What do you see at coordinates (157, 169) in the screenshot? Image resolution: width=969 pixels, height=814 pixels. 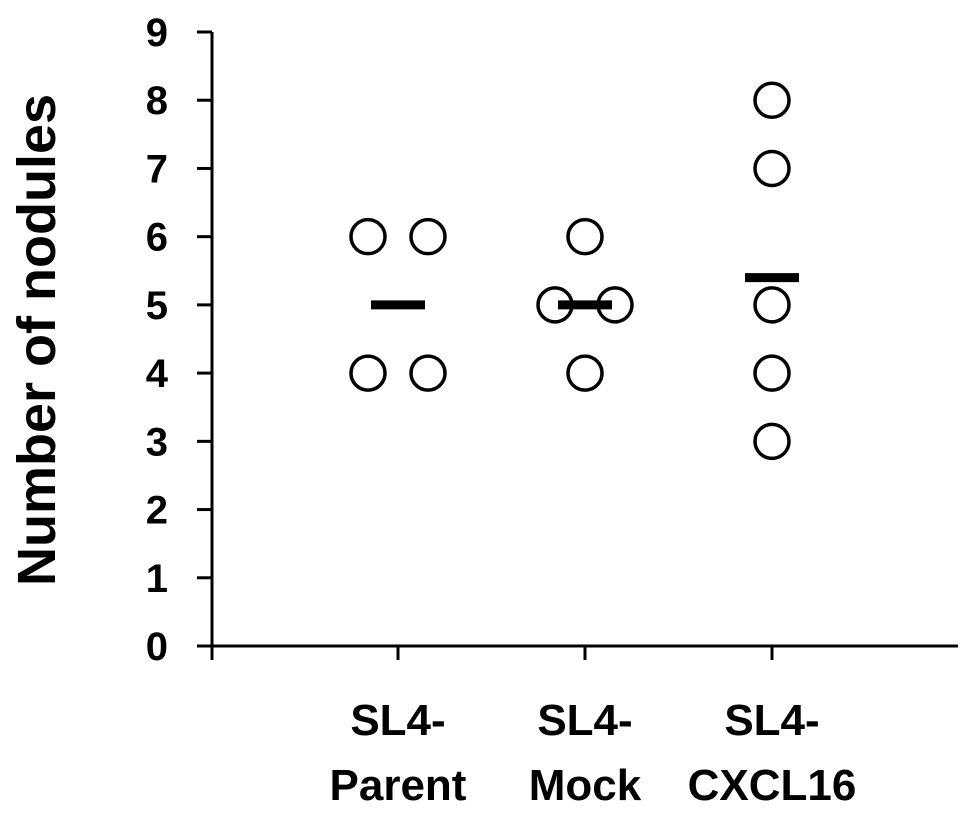 I see `y-tick-label: 7` at bounding box center [157, 169].